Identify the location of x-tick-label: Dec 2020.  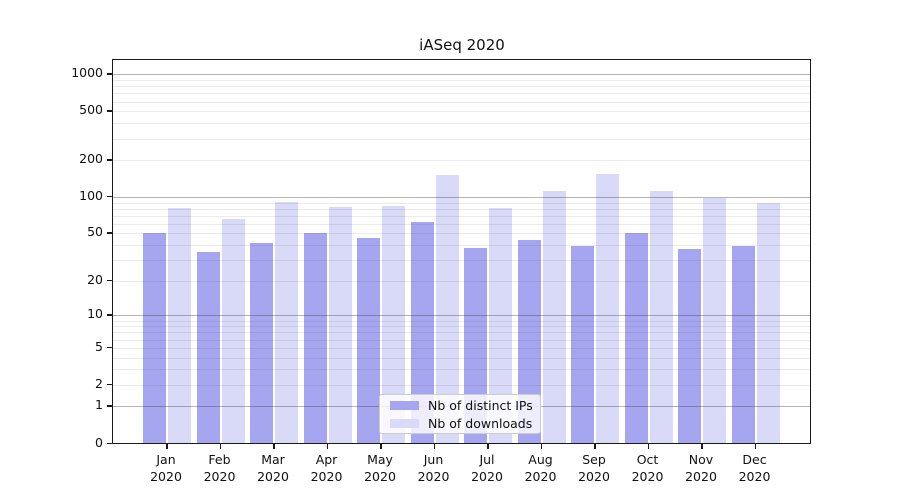
(754, 468).